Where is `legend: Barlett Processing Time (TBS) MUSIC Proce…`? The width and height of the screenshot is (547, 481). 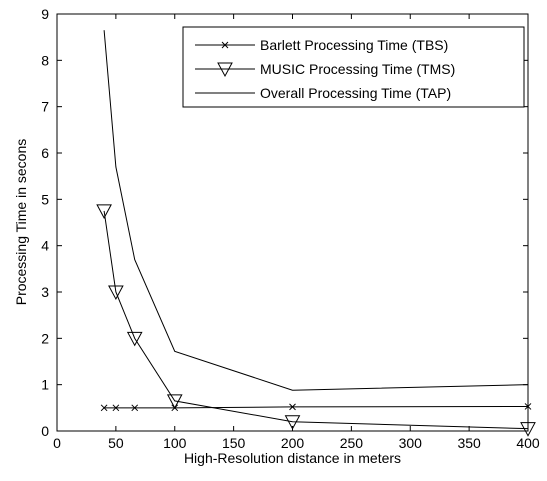
legend: Barlett Processing Time (TBS) MUSIC Proce… is located at coordinates (353, 67).